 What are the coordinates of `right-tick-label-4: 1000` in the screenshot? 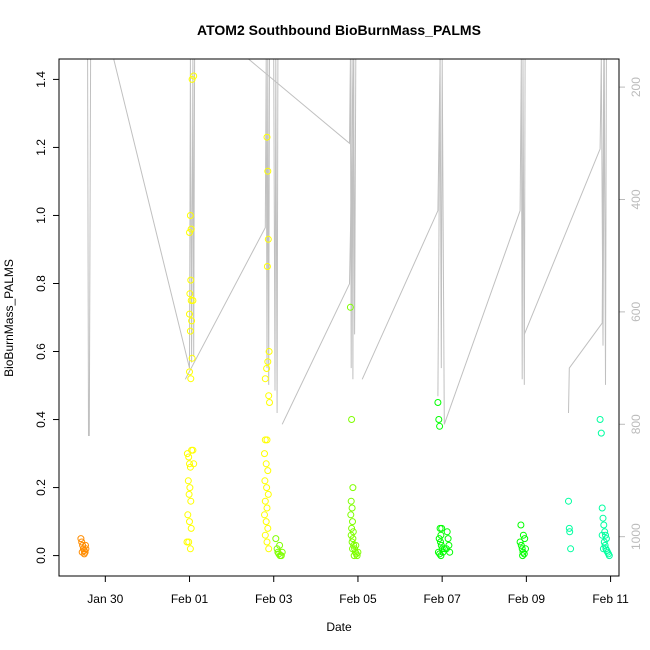 It's located at (636, 536).